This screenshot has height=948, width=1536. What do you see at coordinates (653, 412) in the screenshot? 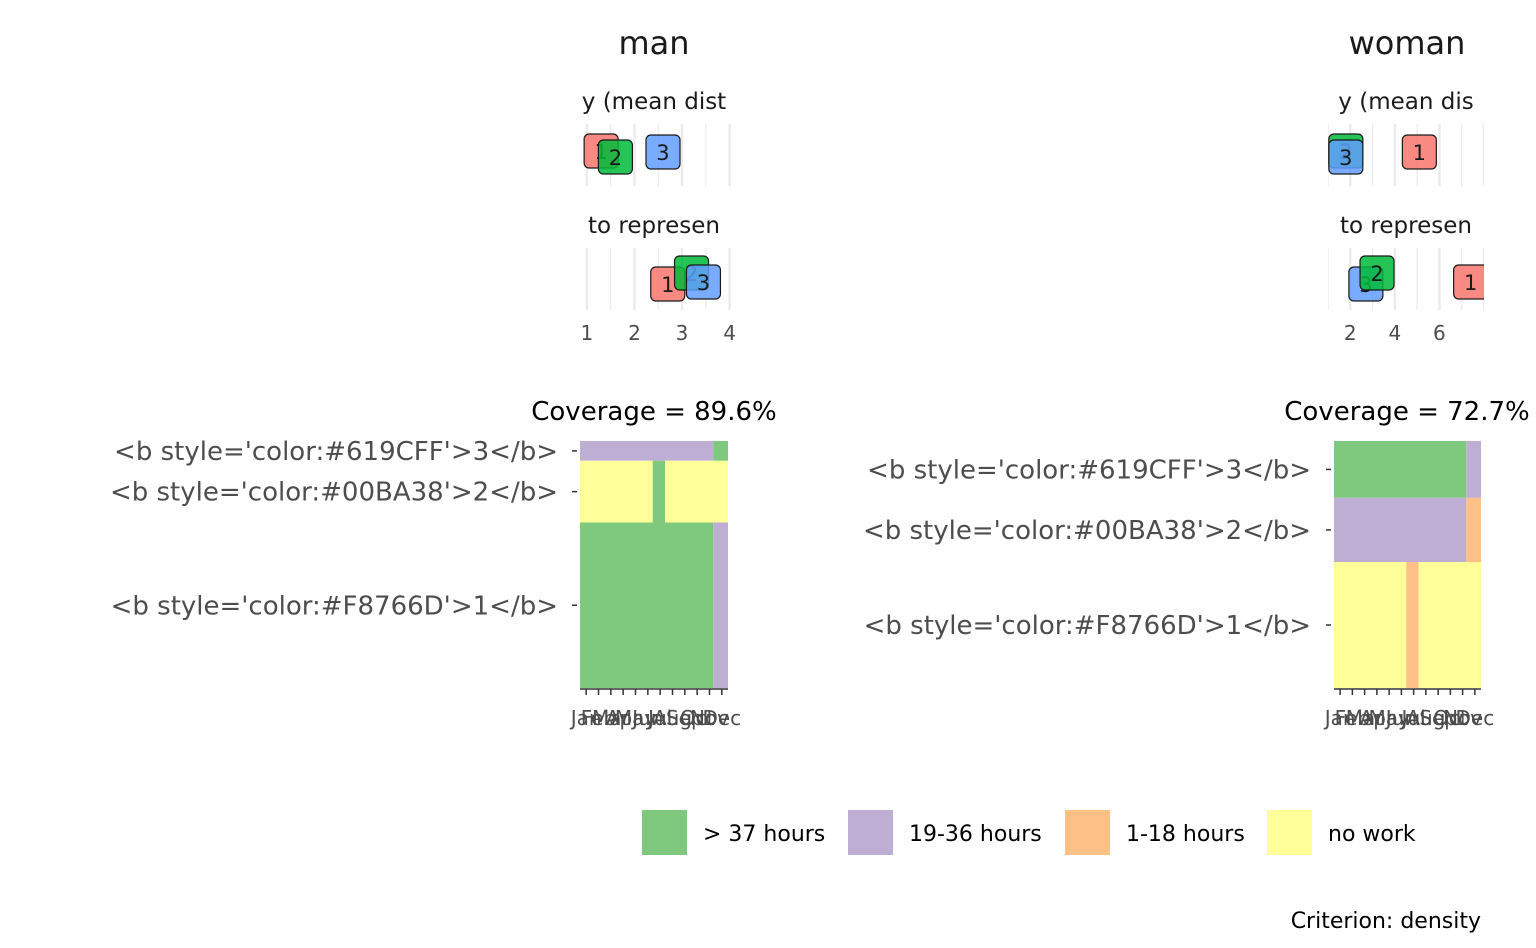
I see `coverage-title-man: Coverage = 89.6%` at bounding box center [653, 412].